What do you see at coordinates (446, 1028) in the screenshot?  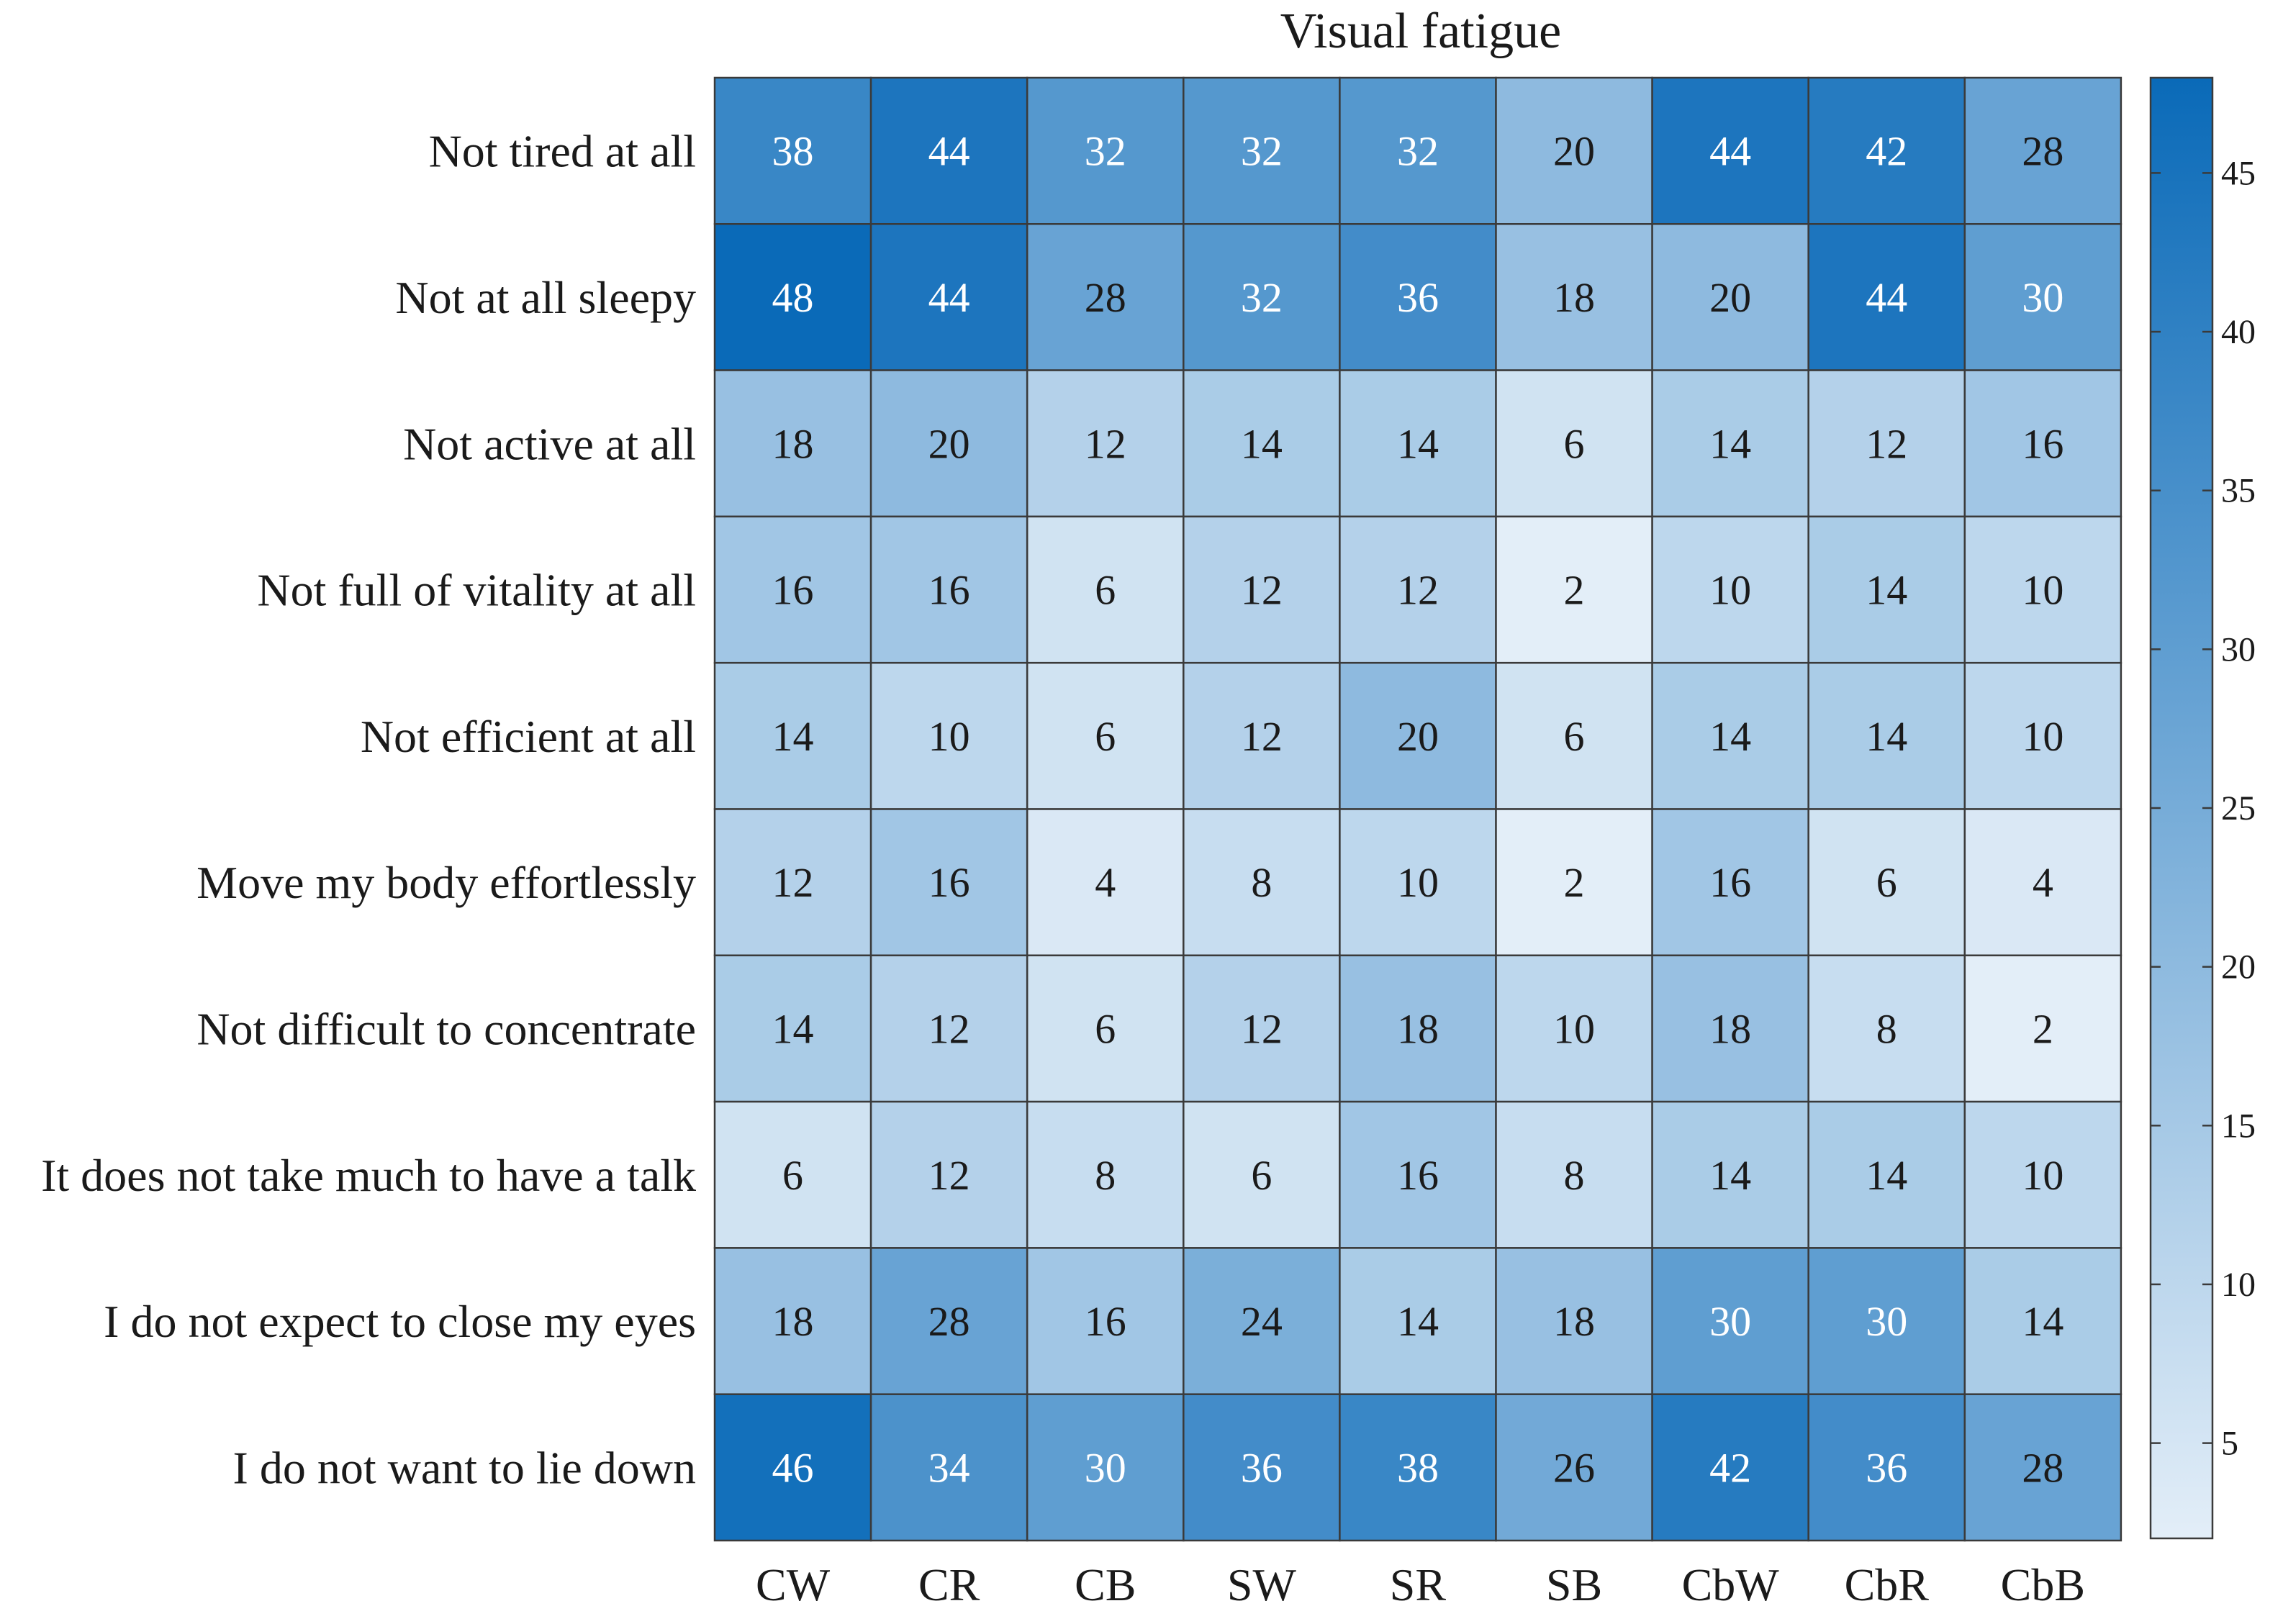 I see `row-label: Not difficult to concentrate` at bounding box center [446, 1028].